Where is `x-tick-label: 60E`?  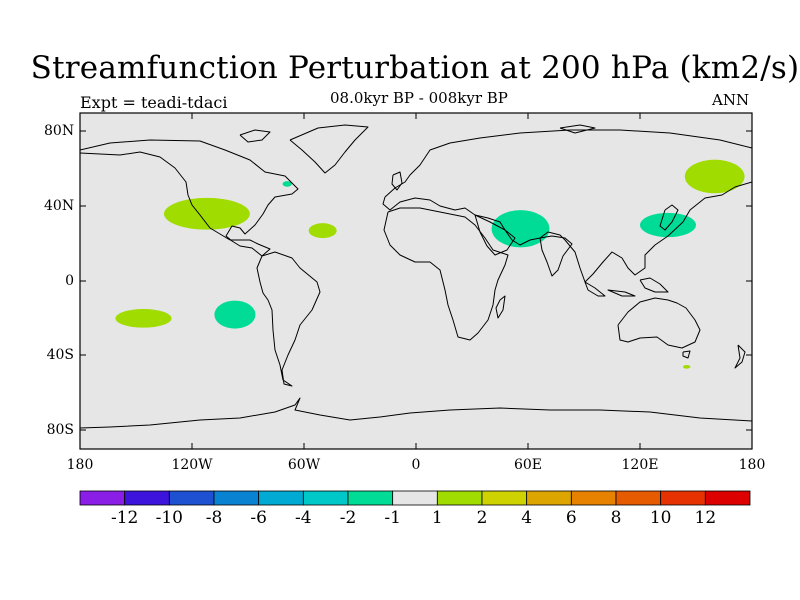 x-tick-label: 60E is located at coordinates (528, 465).